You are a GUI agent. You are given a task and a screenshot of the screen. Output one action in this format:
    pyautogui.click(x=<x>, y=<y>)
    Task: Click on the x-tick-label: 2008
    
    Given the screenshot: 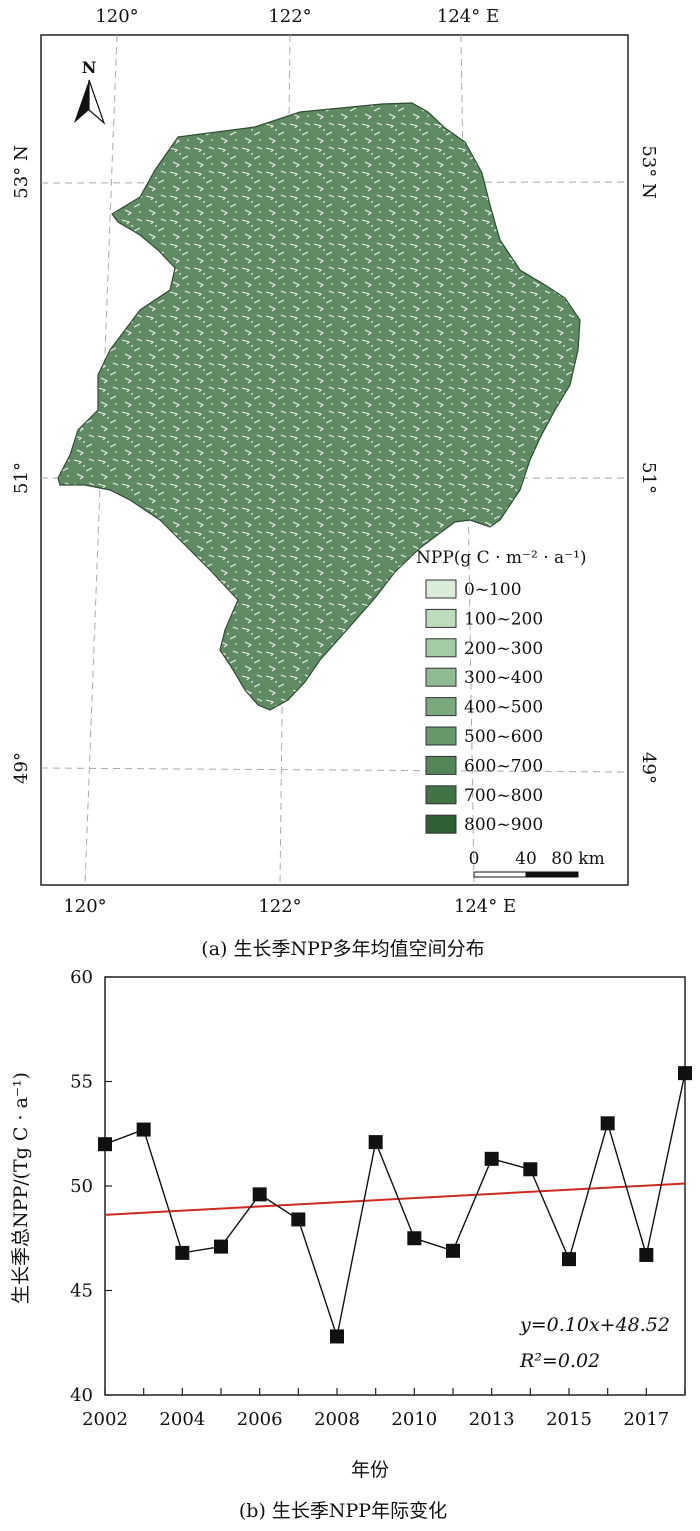 What is the action you would take?
    pyautogui.click(x=337, y=1419)
    